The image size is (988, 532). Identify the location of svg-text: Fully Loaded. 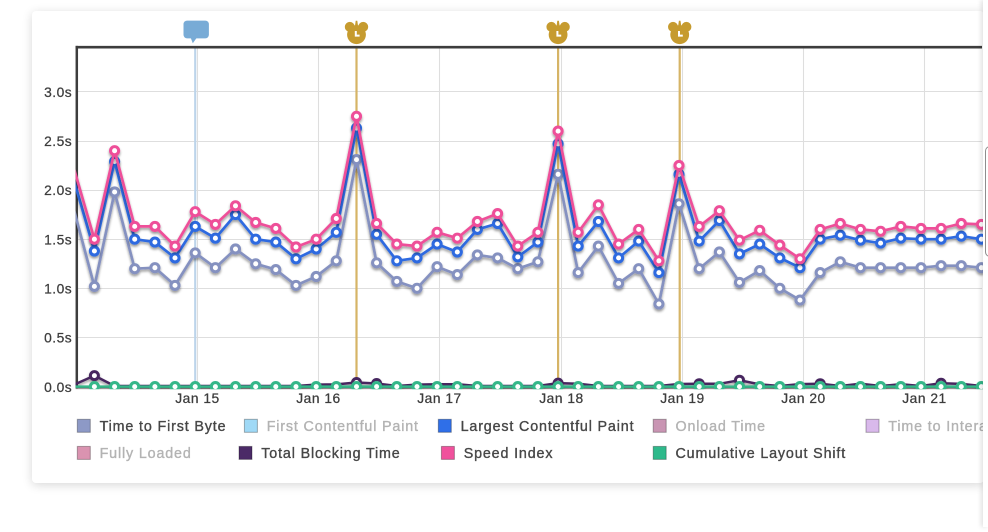
(146, 454).